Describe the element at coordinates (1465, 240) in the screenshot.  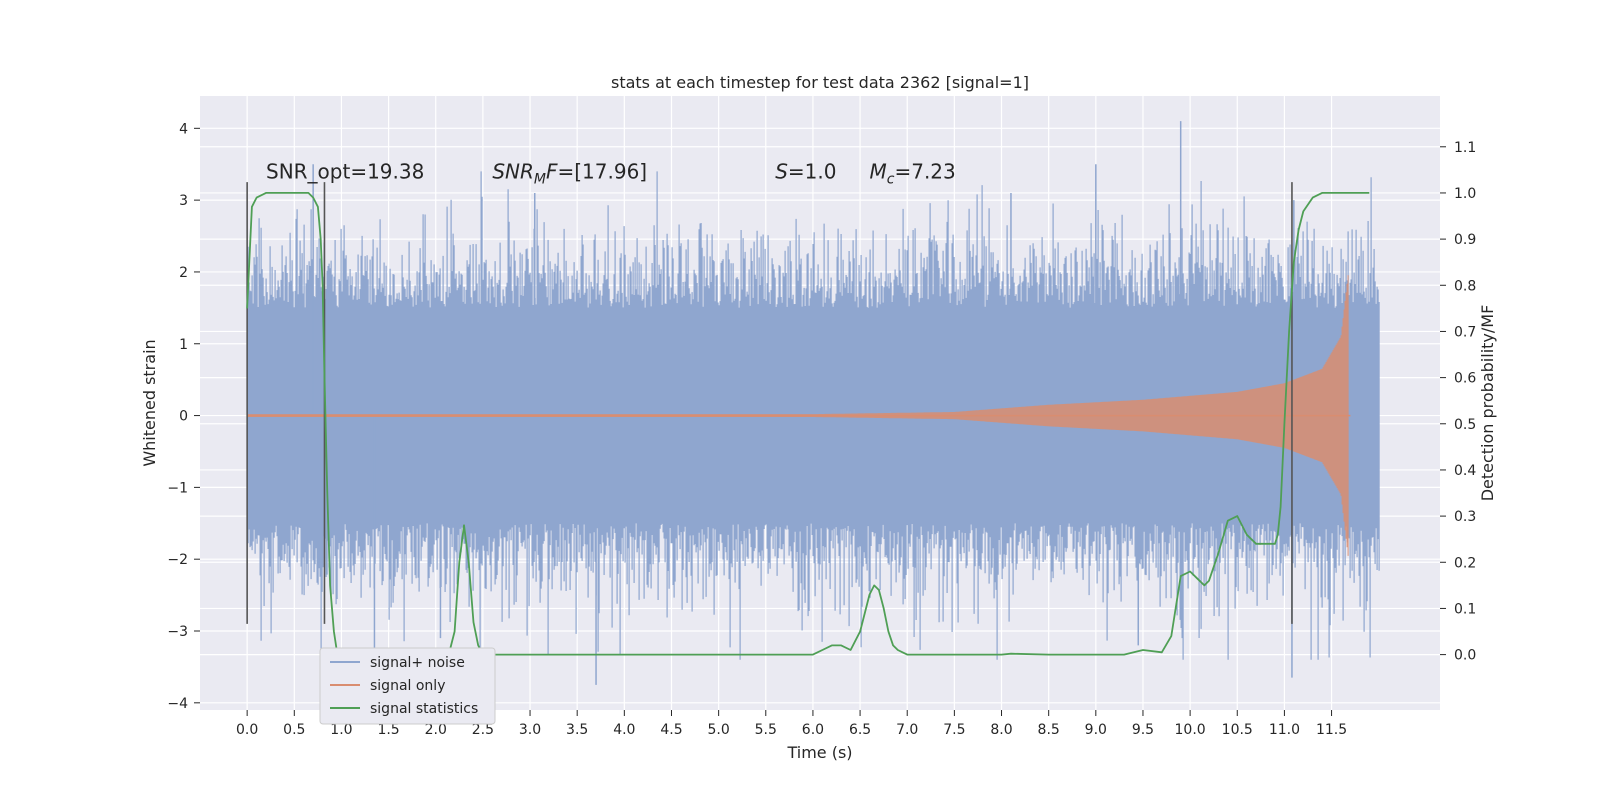
I see `y2-tick-label: 0.9` at that location.